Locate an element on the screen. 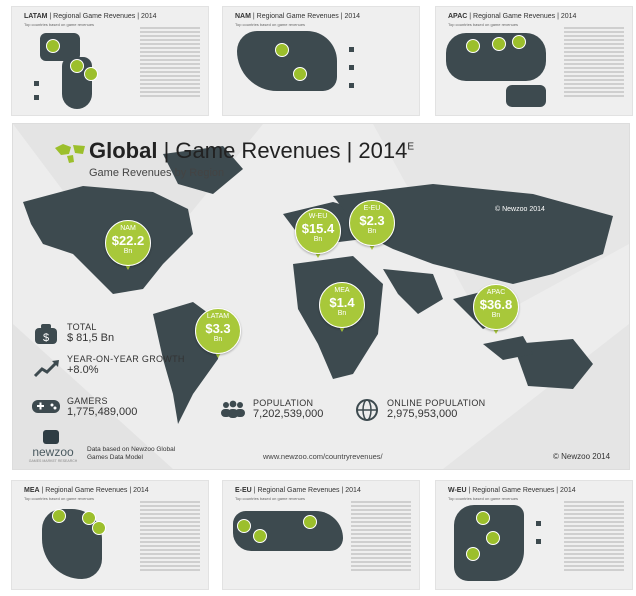 The image size is (636, 596). pin-latam: LATAM $3.3 Bn is located at coordinates (218, 333).